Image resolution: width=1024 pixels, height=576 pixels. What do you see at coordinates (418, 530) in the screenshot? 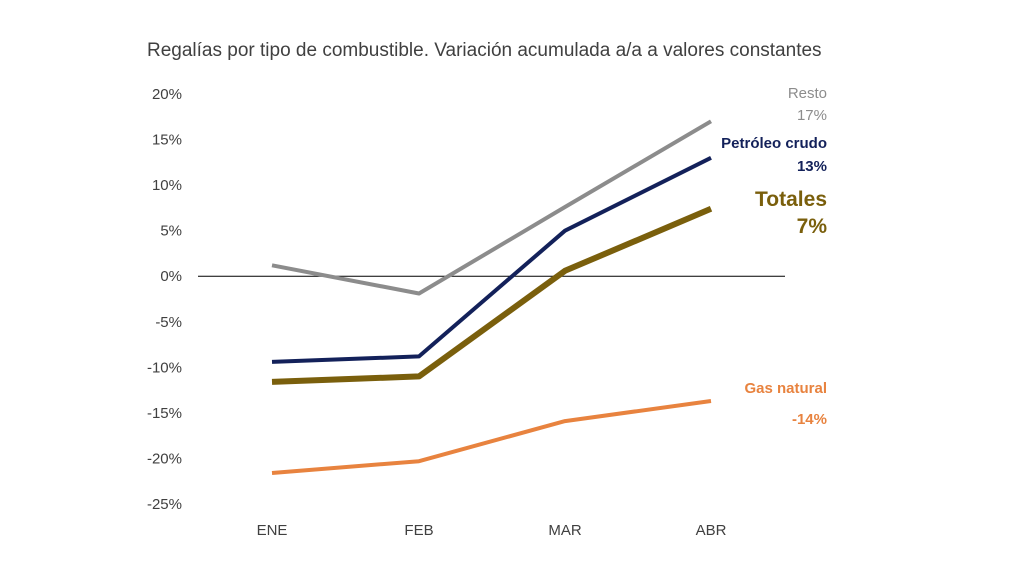
I see `x-tick-label: FEB` at bounding box center [418, 530].